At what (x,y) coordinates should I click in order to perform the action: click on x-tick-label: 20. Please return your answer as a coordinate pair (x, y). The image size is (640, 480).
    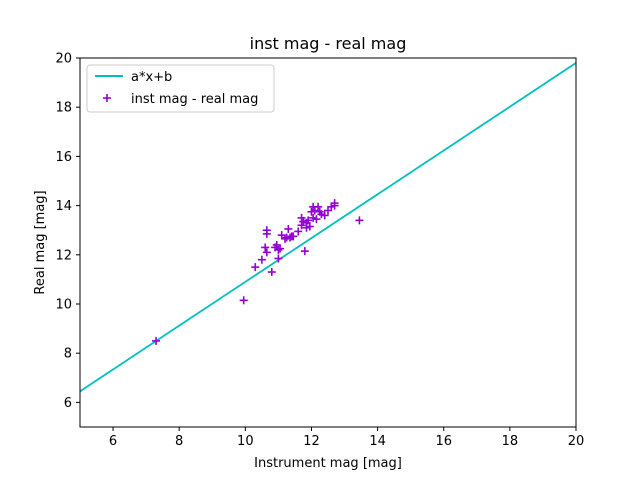
    Looking at the image, I should click on (576, 441).